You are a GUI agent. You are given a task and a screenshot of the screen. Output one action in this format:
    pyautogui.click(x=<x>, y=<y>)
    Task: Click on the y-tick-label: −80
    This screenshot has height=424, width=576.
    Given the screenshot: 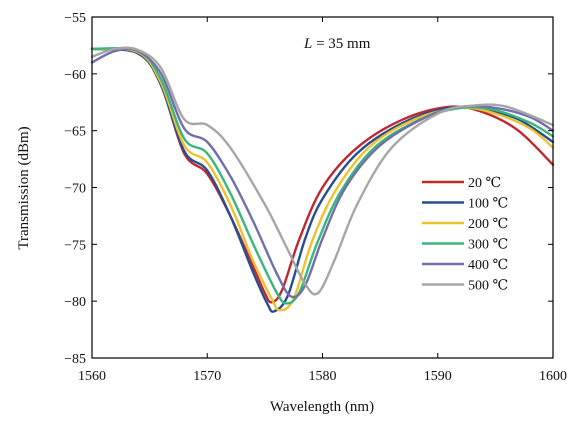 What is the action you would take?
    pyautogui.click(x=75, y=302)
    